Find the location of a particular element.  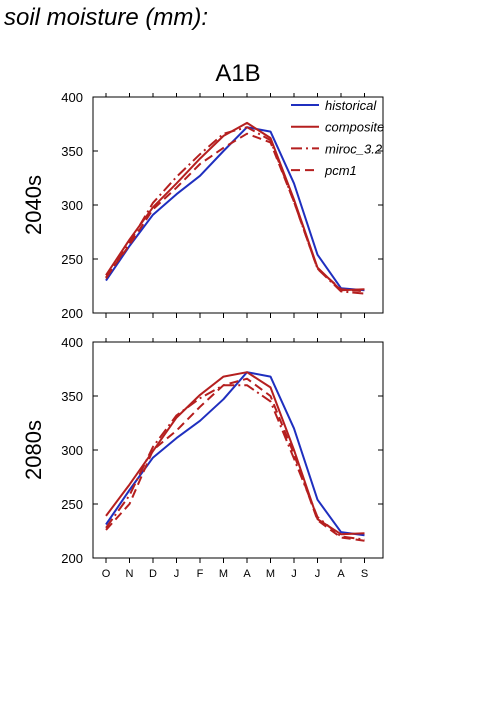

chart-title: A1B is located at coordinates (237, 73).